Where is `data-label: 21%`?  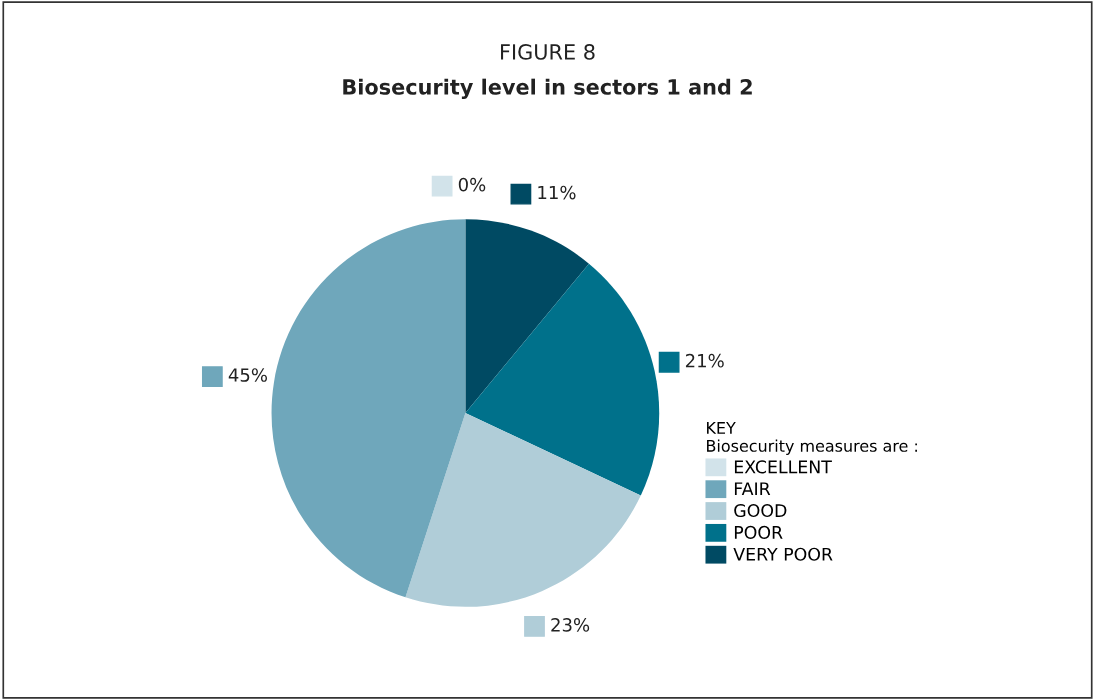
data-label: 21% is located at coordinates (704, 360).